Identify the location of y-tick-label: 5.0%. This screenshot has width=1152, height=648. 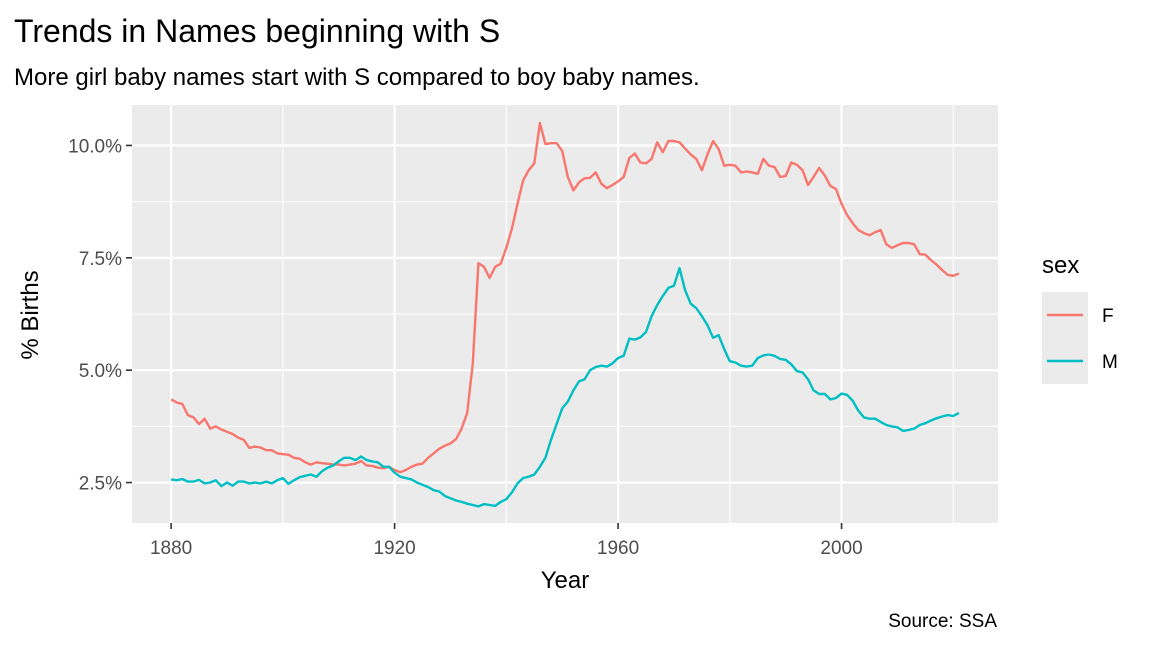
(100, 371).